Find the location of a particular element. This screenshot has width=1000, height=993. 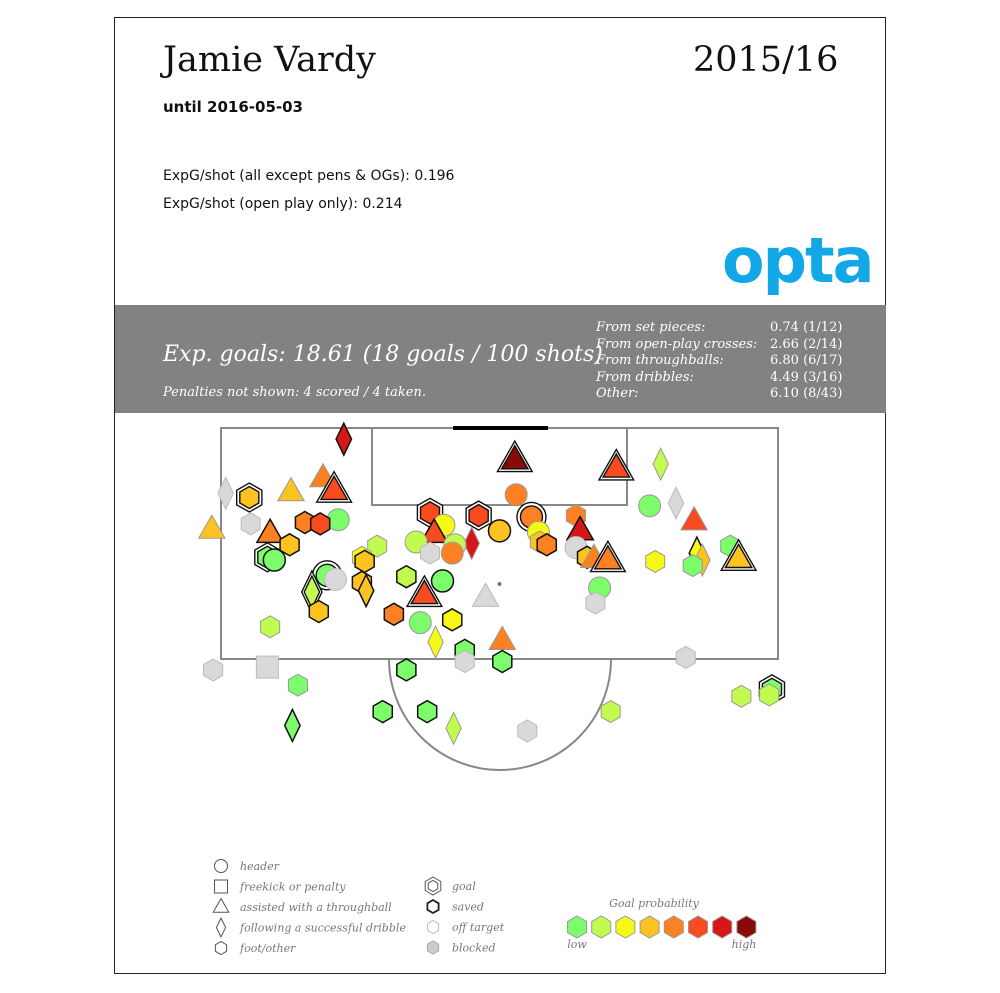

probability-scale-high: high is located at coordinates (744, 944).